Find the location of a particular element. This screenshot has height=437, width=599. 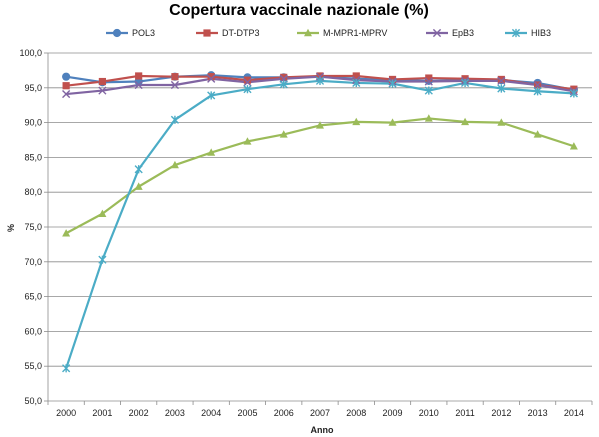

x-tick-label: 2014 is located at coordinates (574, 413).